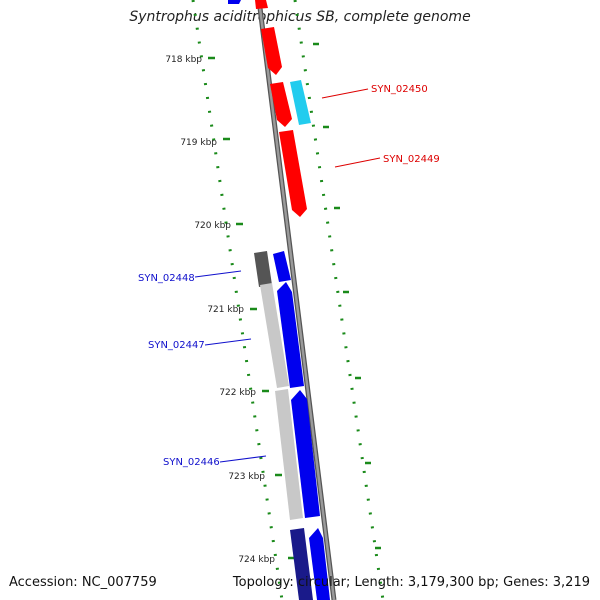 The width and height of the screenshot is (600, 600). Describe the element at coordinates (198, 143) in the screenshot. I see `tick-label: 719 kbp` at that location.